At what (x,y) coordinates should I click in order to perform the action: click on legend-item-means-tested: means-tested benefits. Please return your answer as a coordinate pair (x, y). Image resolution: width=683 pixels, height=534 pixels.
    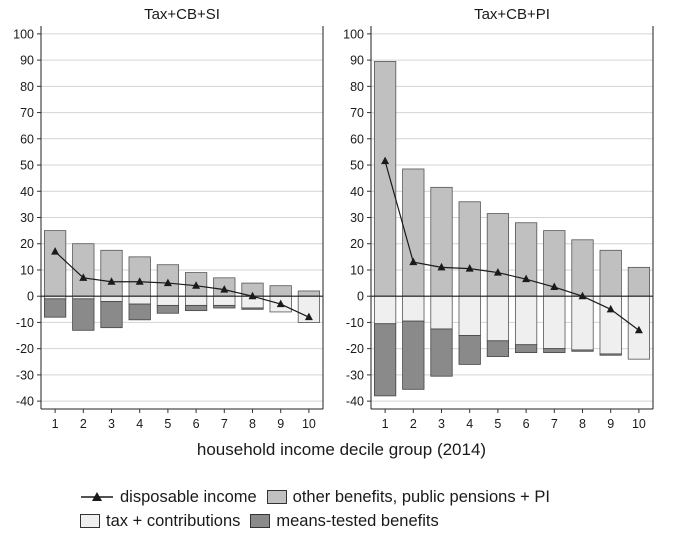
    Looking at the image, I should click on (344, 521).